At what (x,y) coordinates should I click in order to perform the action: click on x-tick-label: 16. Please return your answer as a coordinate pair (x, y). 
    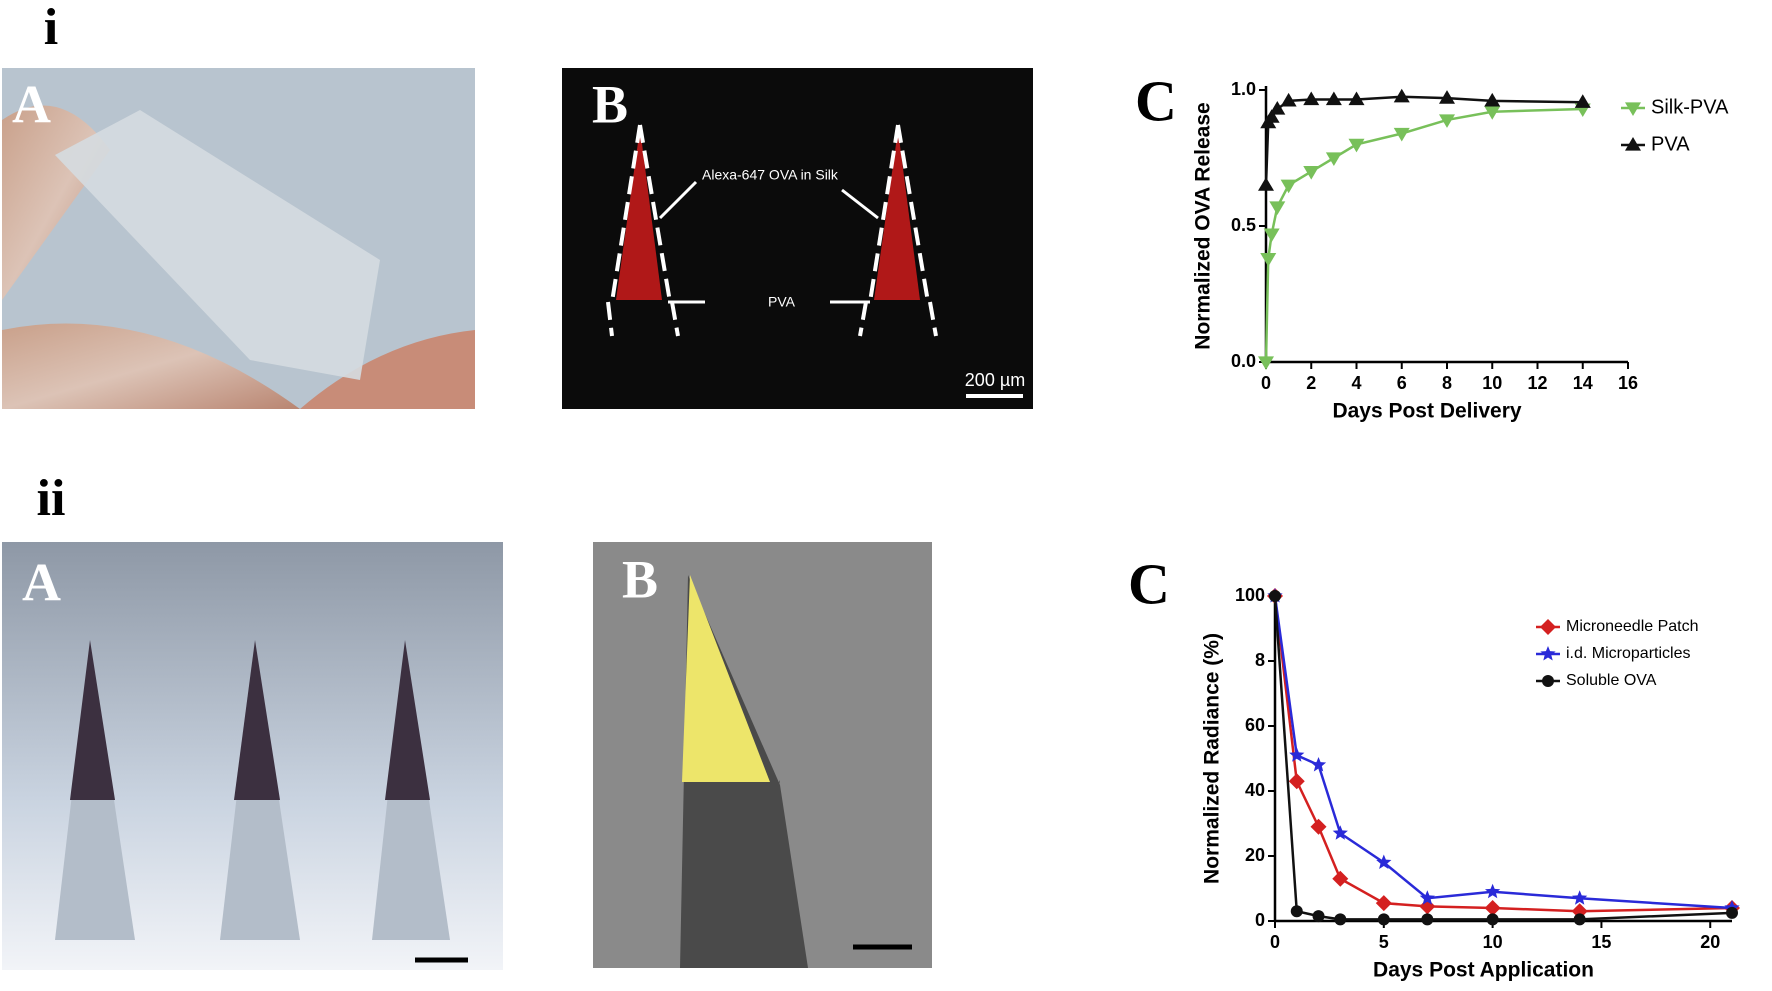
    Looking at the image, I should click on (1628, 383).